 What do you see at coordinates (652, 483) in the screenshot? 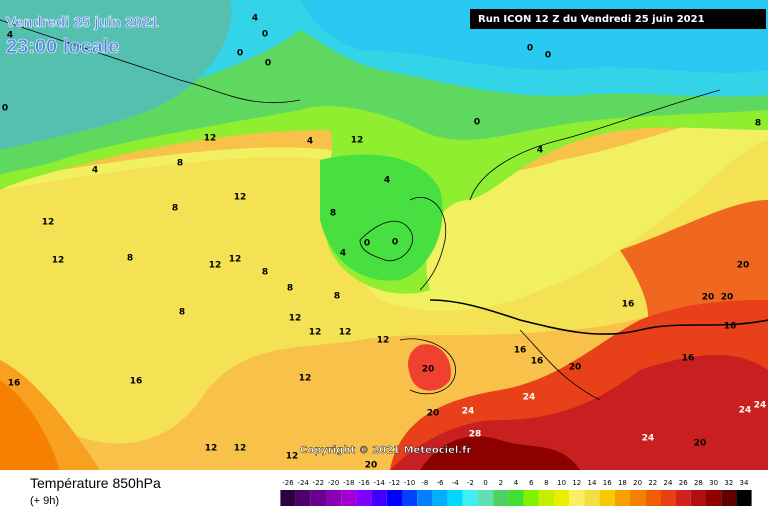
I see `scale-tick-label: 22` at bounding box center [652, 483].